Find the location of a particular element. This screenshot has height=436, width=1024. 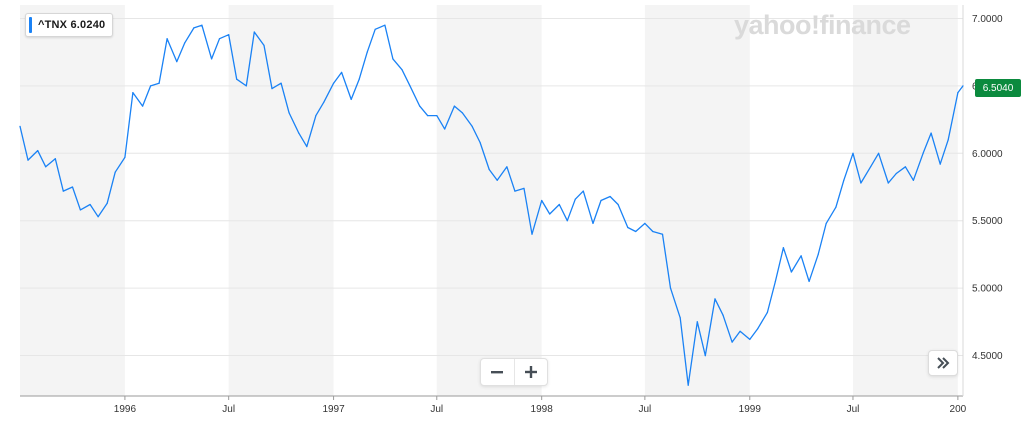

zoom-in-button is located at coordinates (530, 372).